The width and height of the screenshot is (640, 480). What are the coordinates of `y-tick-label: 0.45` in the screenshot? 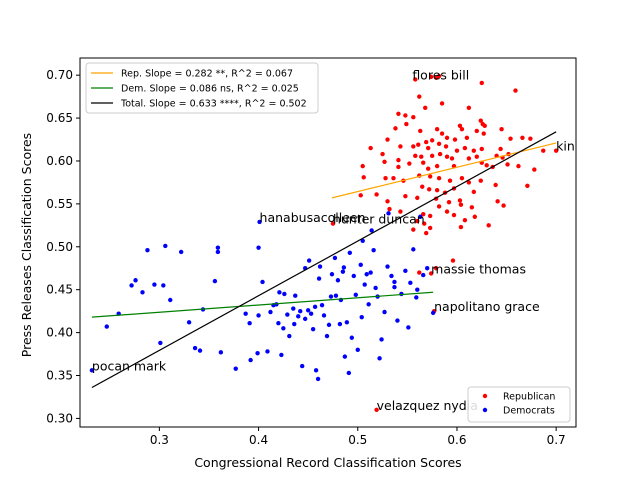 It's located at (59, 290).